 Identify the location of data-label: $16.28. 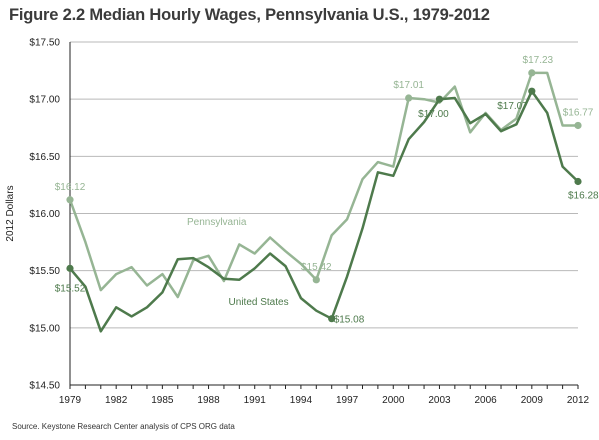
(583, 195).